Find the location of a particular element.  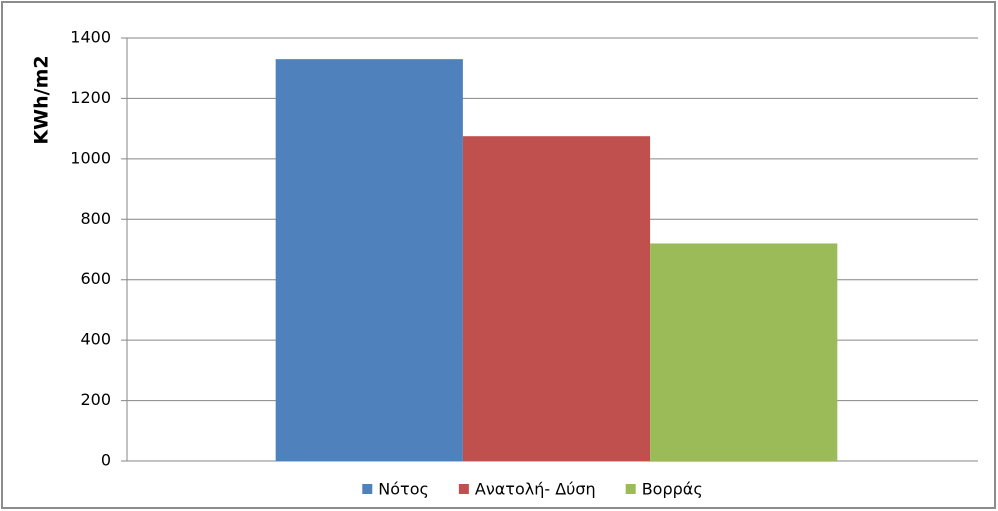

legend-label: Νότος is located at coordinates (403, 489).